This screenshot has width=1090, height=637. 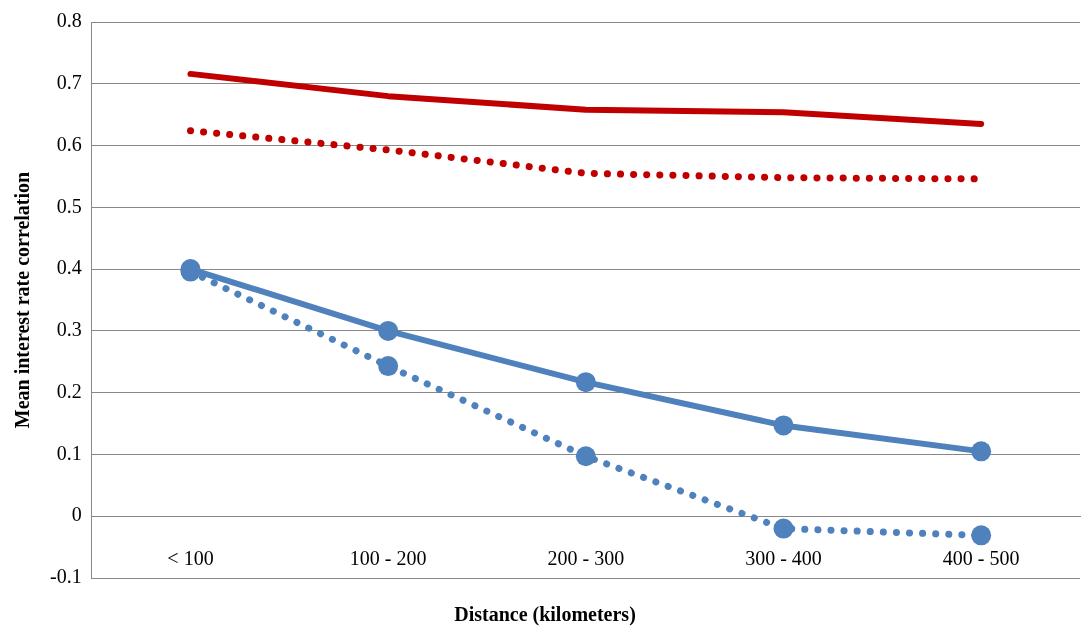 What do you see at coordinates (69, 205) in the screenshot?
I see `y-tick-label: 0.5` at bounding box center [69, 205].